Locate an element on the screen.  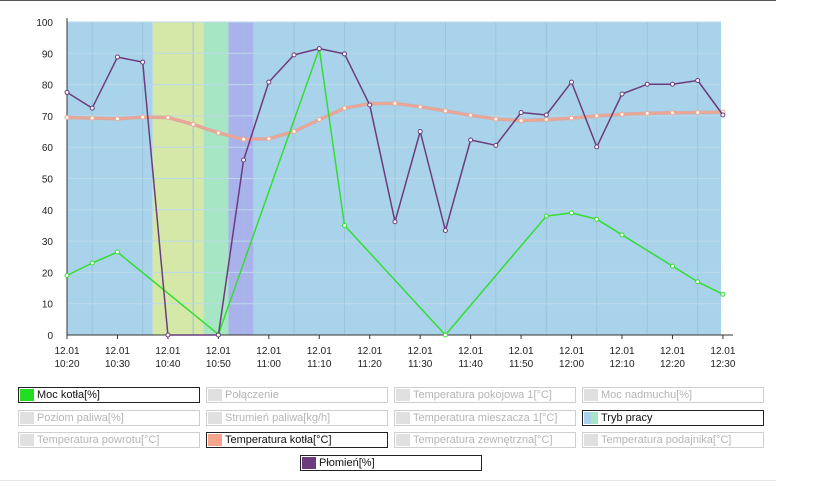
y-tick-label: 10 is located at coordinates (48, 305).